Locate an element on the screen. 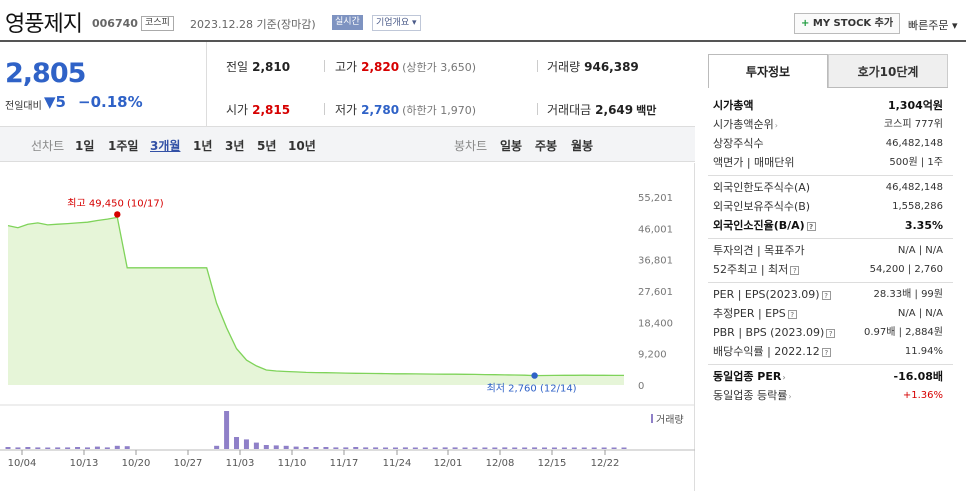  add-mystock-button: + MY STOCK 추가 is located at coordinates (847, 23).